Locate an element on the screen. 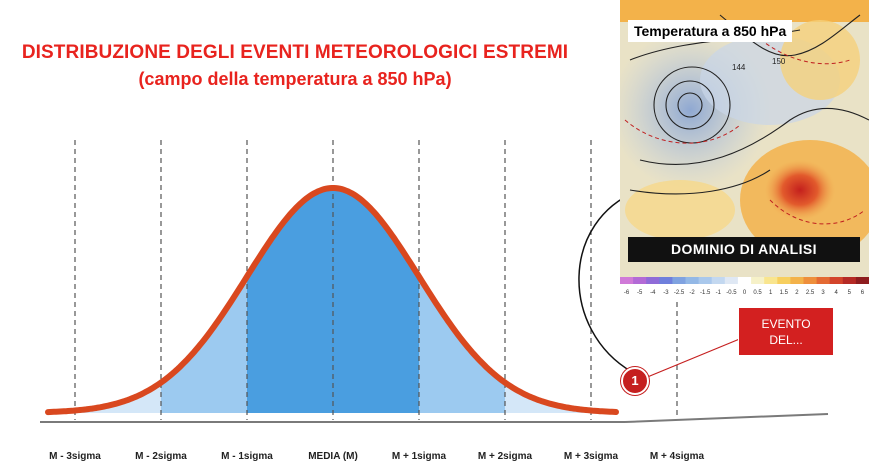  axis-label-m+1sigma: M + 1sigma is located at coordinates (419, 456).